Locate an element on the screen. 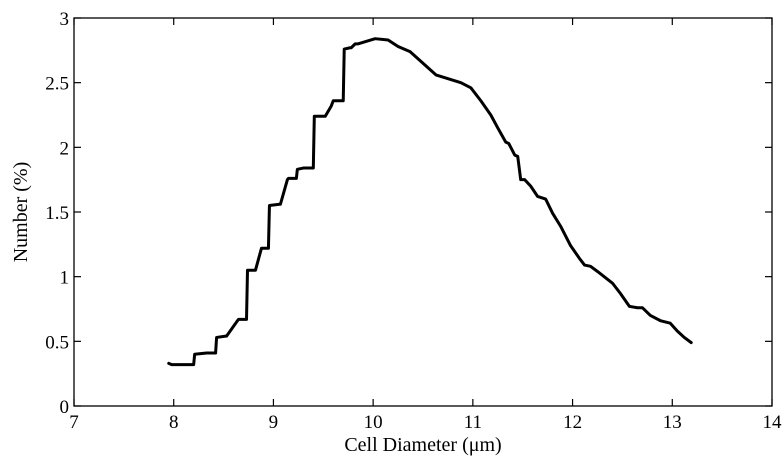 The image size is (783, 464). x-axis-title: Cell Diameter (μm) is located at coordinates (422, 445).